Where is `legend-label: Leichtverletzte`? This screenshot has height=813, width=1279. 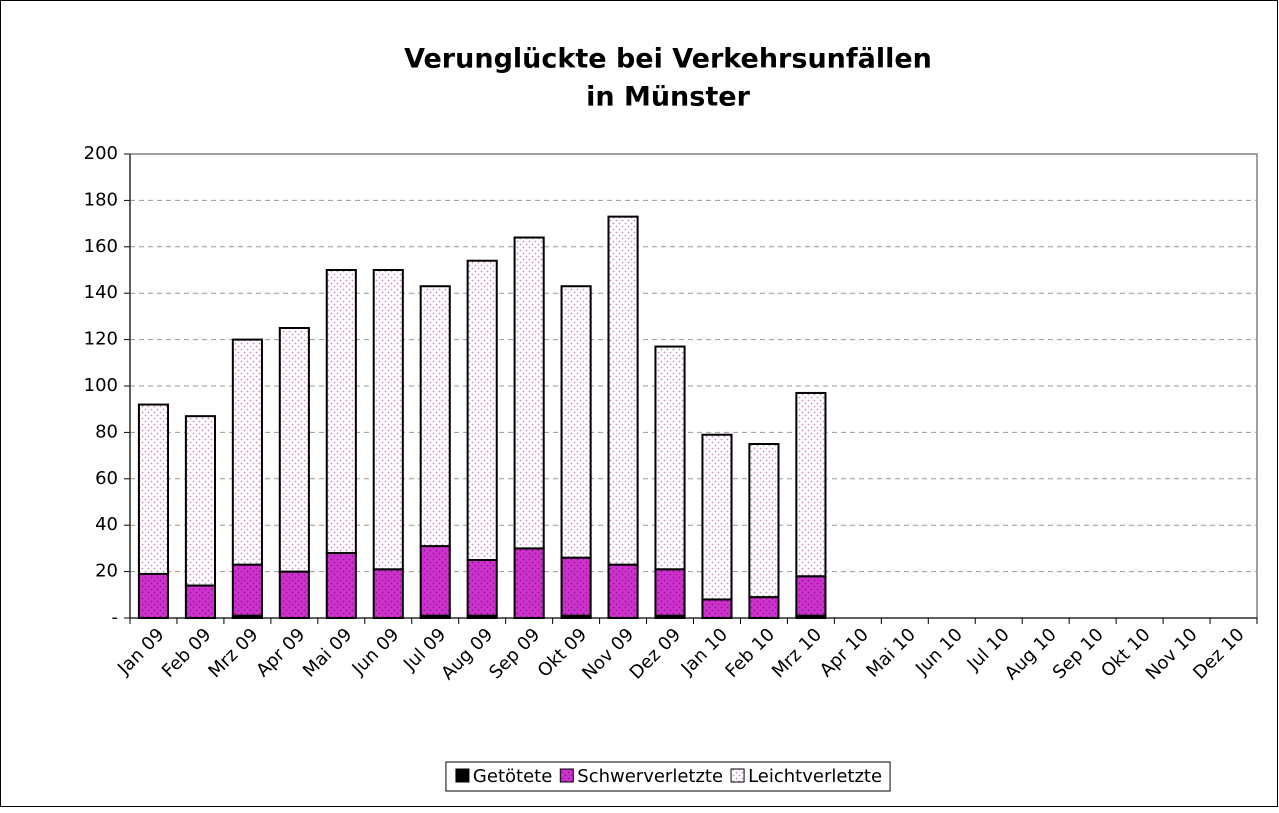 legend-label: Leichtverletzte is located at coordinates (815, 776).